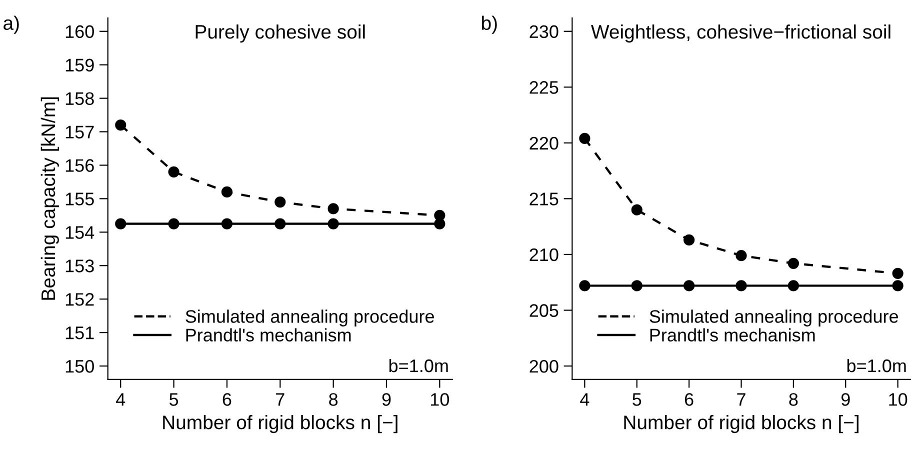  What do you see at coordinates (80, 65) in the screenshot?
I see `y-tick-label: 159` at bounding box center [80, 65].